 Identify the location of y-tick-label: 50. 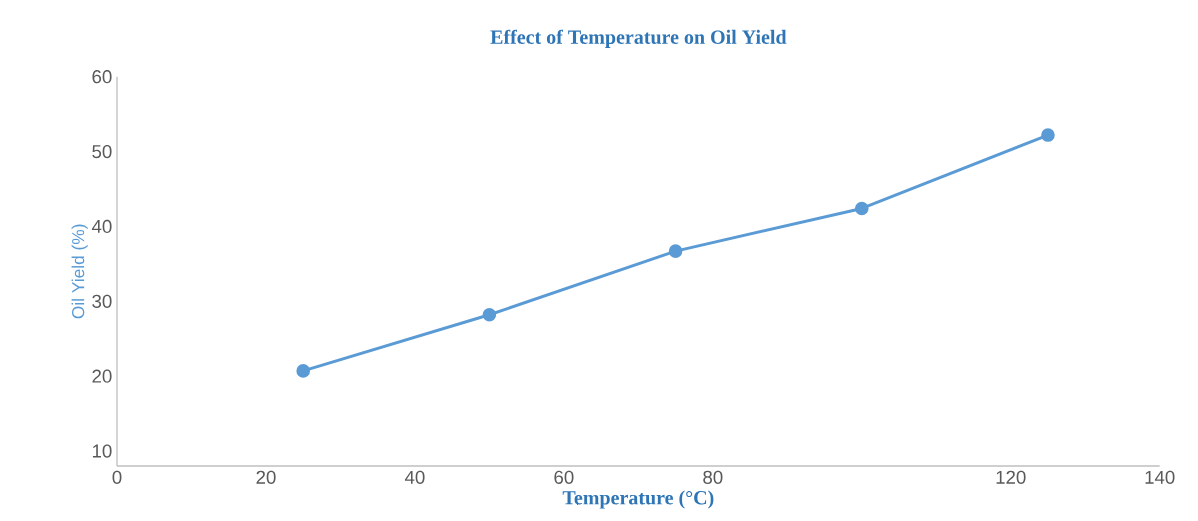
(102, 151).